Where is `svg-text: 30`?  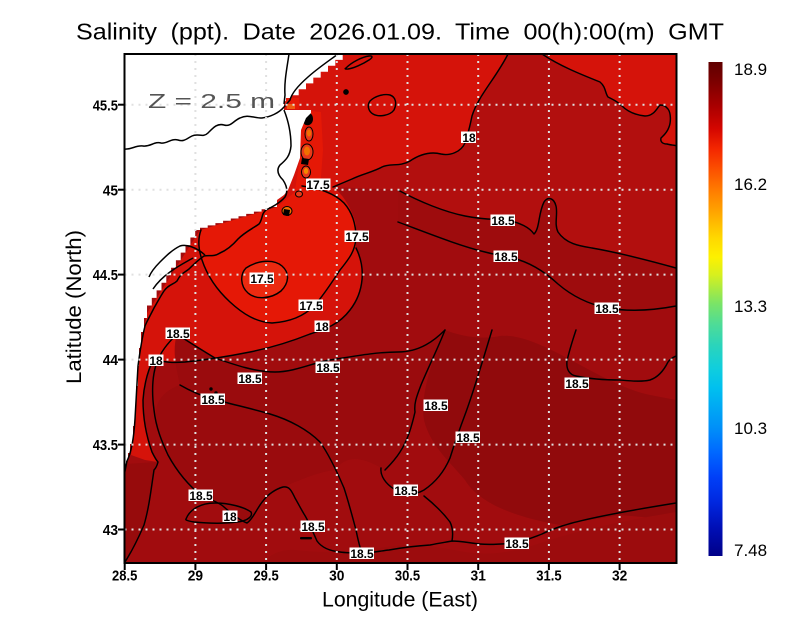
svg-text: 30 is located at coordinates (336, 576).